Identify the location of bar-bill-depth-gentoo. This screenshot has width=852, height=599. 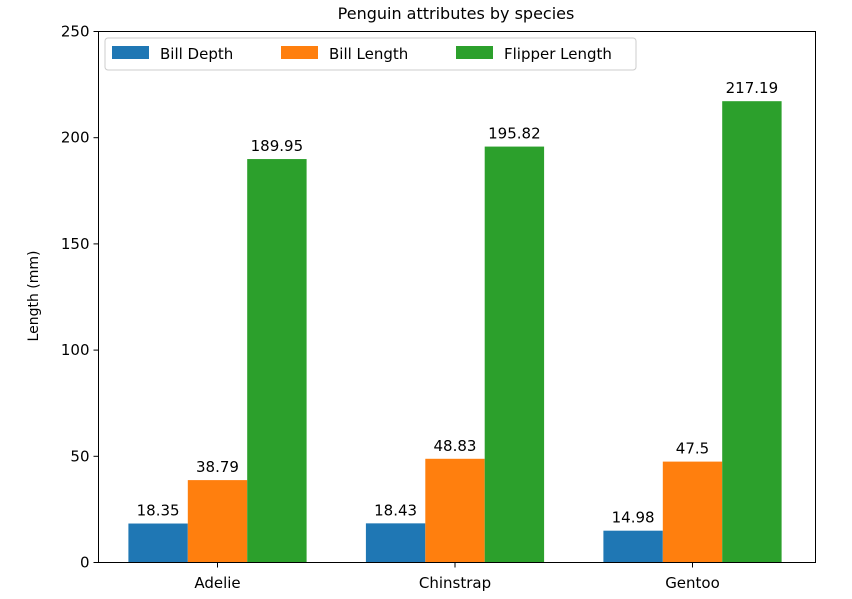
(633, 546).